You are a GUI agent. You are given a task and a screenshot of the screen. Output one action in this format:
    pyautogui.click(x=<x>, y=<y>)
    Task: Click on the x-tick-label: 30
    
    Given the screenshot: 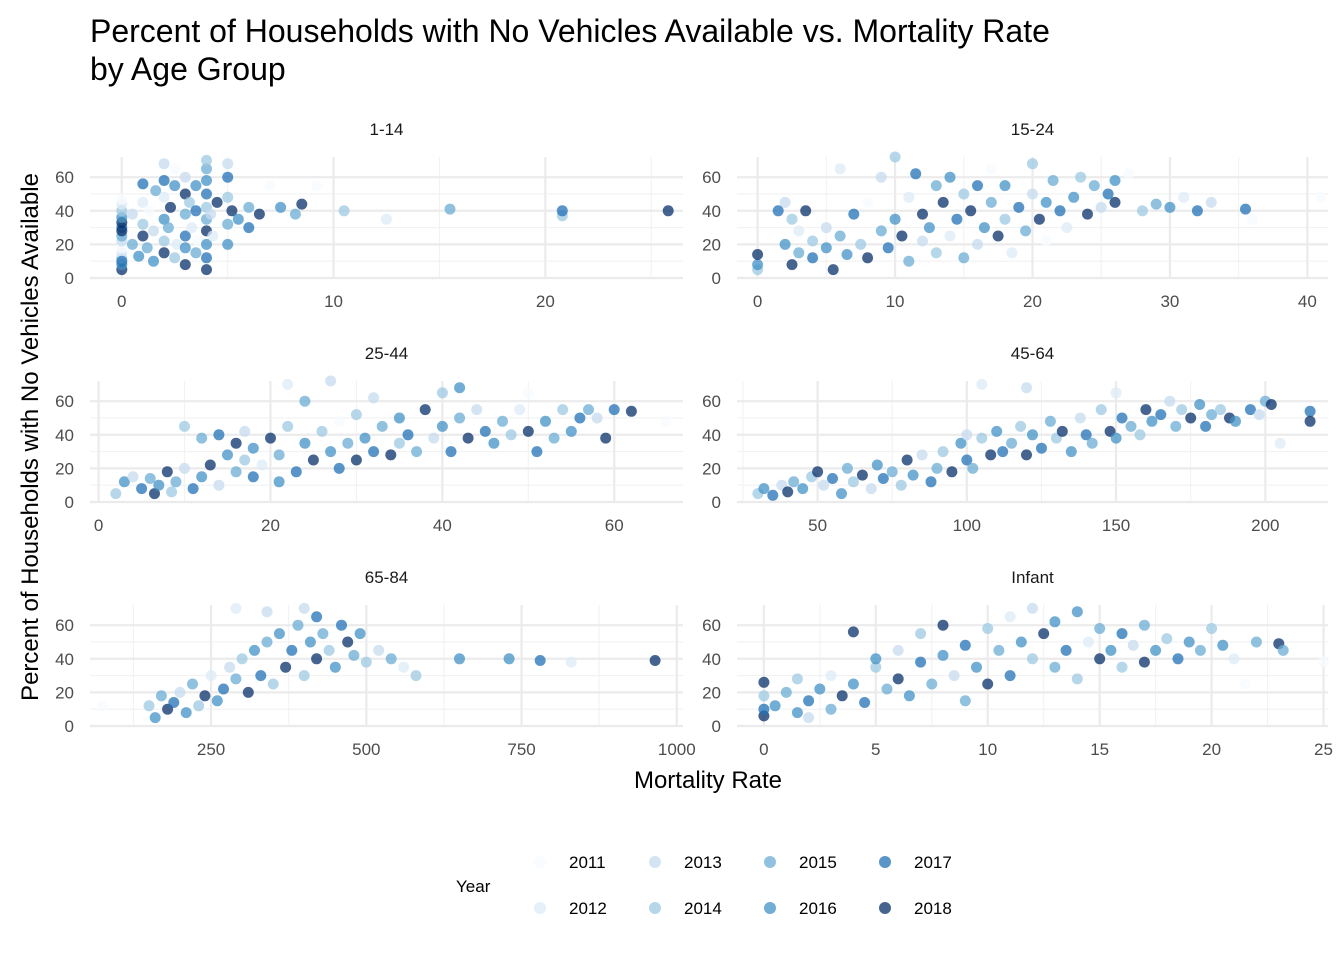 What is the action you would take?
    pyautogui.click(x=1169, y=301)
    